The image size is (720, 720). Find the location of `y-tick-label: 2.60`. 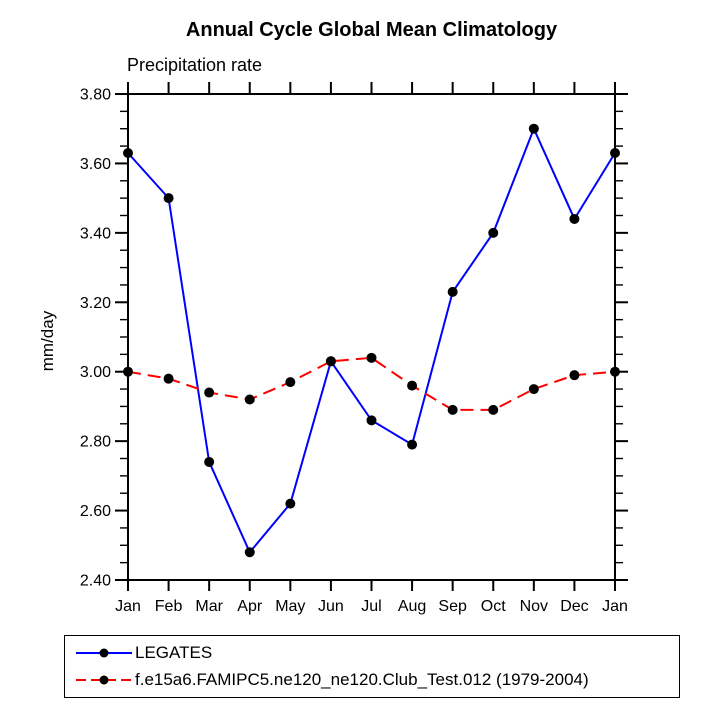

y-tick-label: 2.60 is located at coordinates (95, 511).